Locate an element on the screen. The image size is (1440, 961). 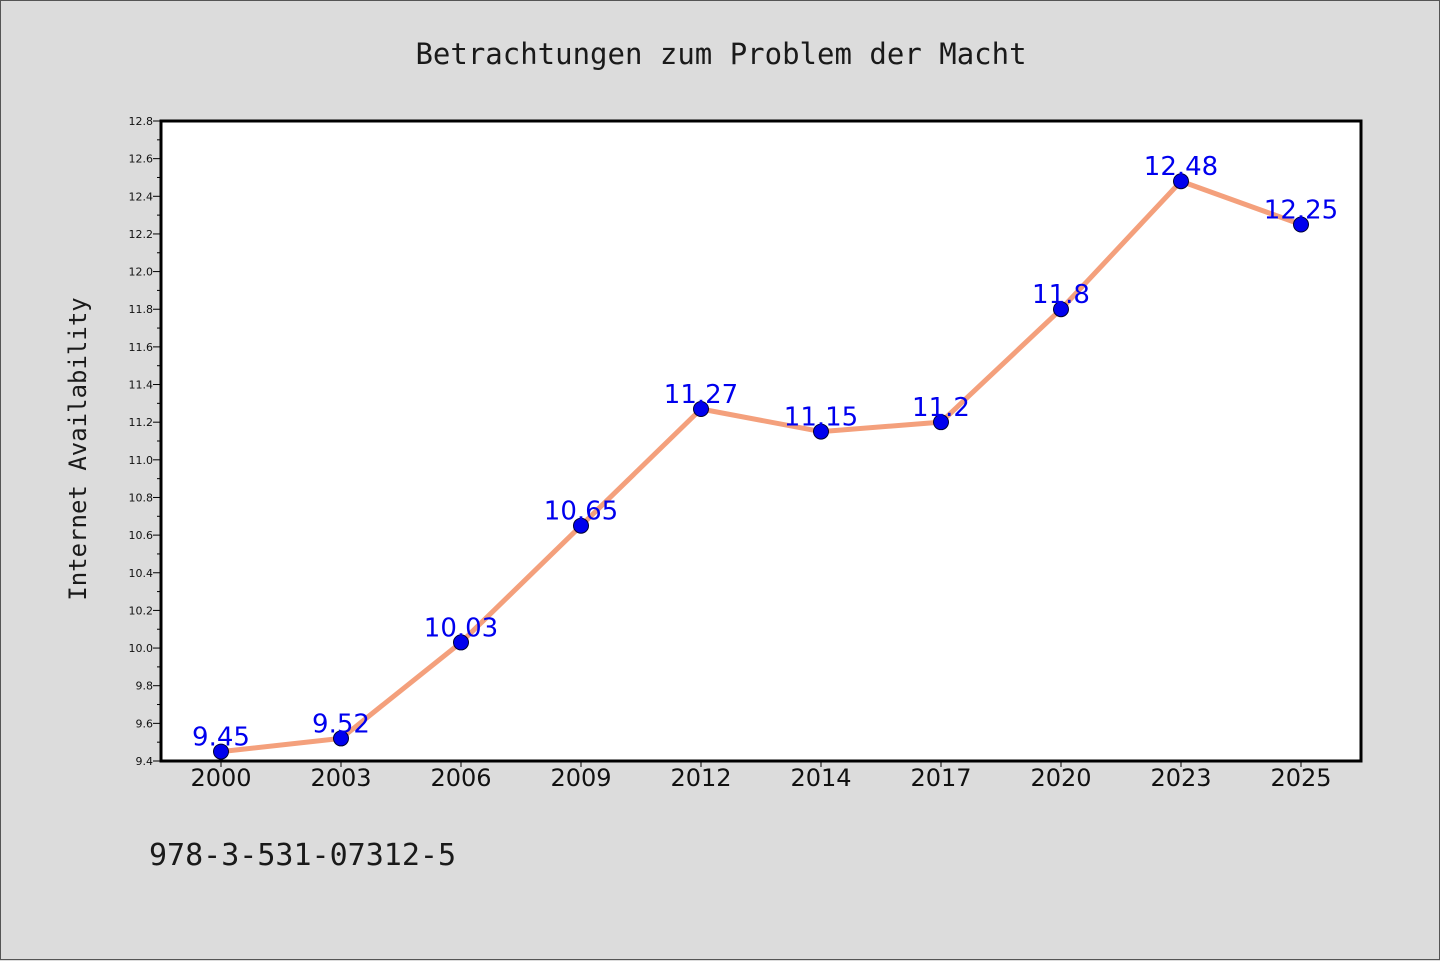
x-tick-label: 2014 is located at coordinates (820, 778).